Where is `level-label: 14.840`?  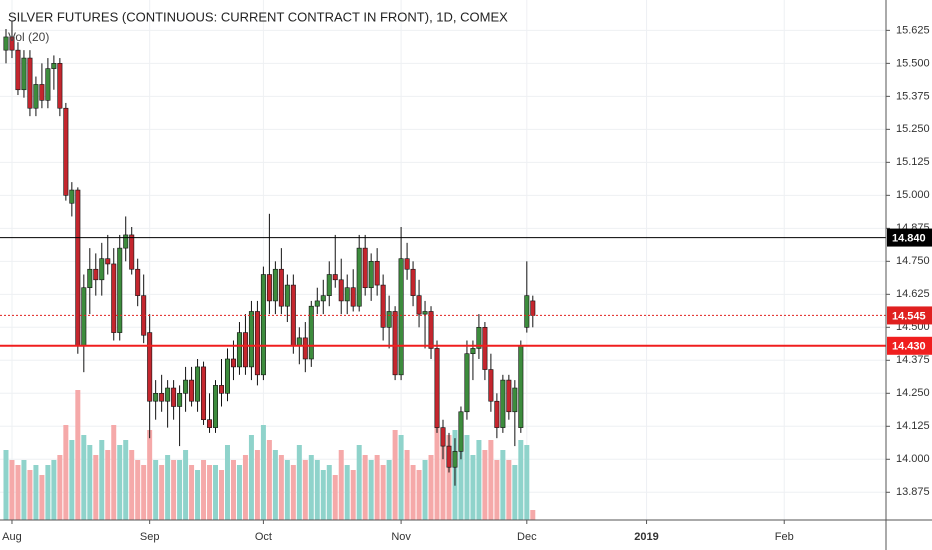
level-label: 14.840 is located at coordinates (909, 238).